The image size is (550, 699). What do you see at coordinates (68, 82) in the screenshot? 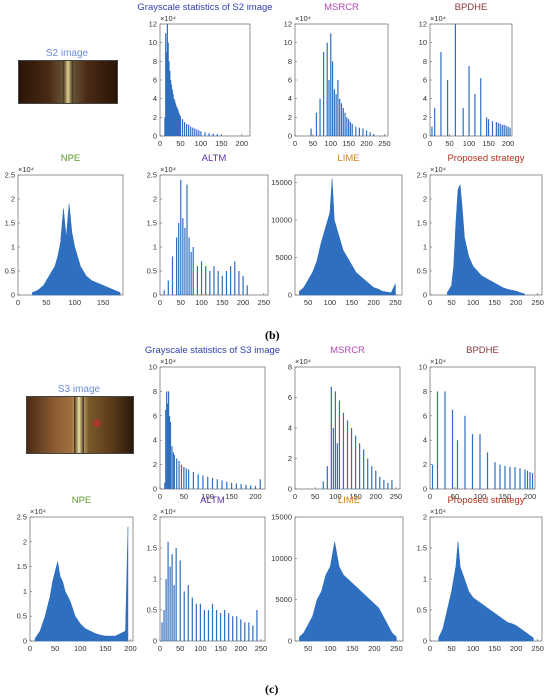
I see `s2-image-thumbnail` at bounding box center [68, 82].